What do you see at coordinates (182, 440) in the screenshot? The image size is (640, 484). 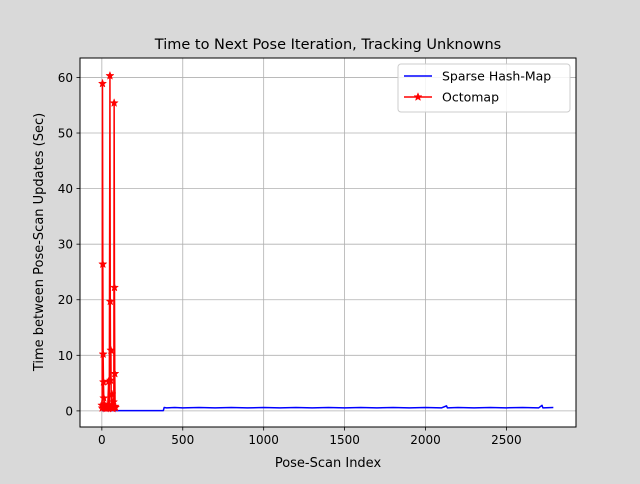 I see `x-tick-label: 500` at bounding box center [182, 440].